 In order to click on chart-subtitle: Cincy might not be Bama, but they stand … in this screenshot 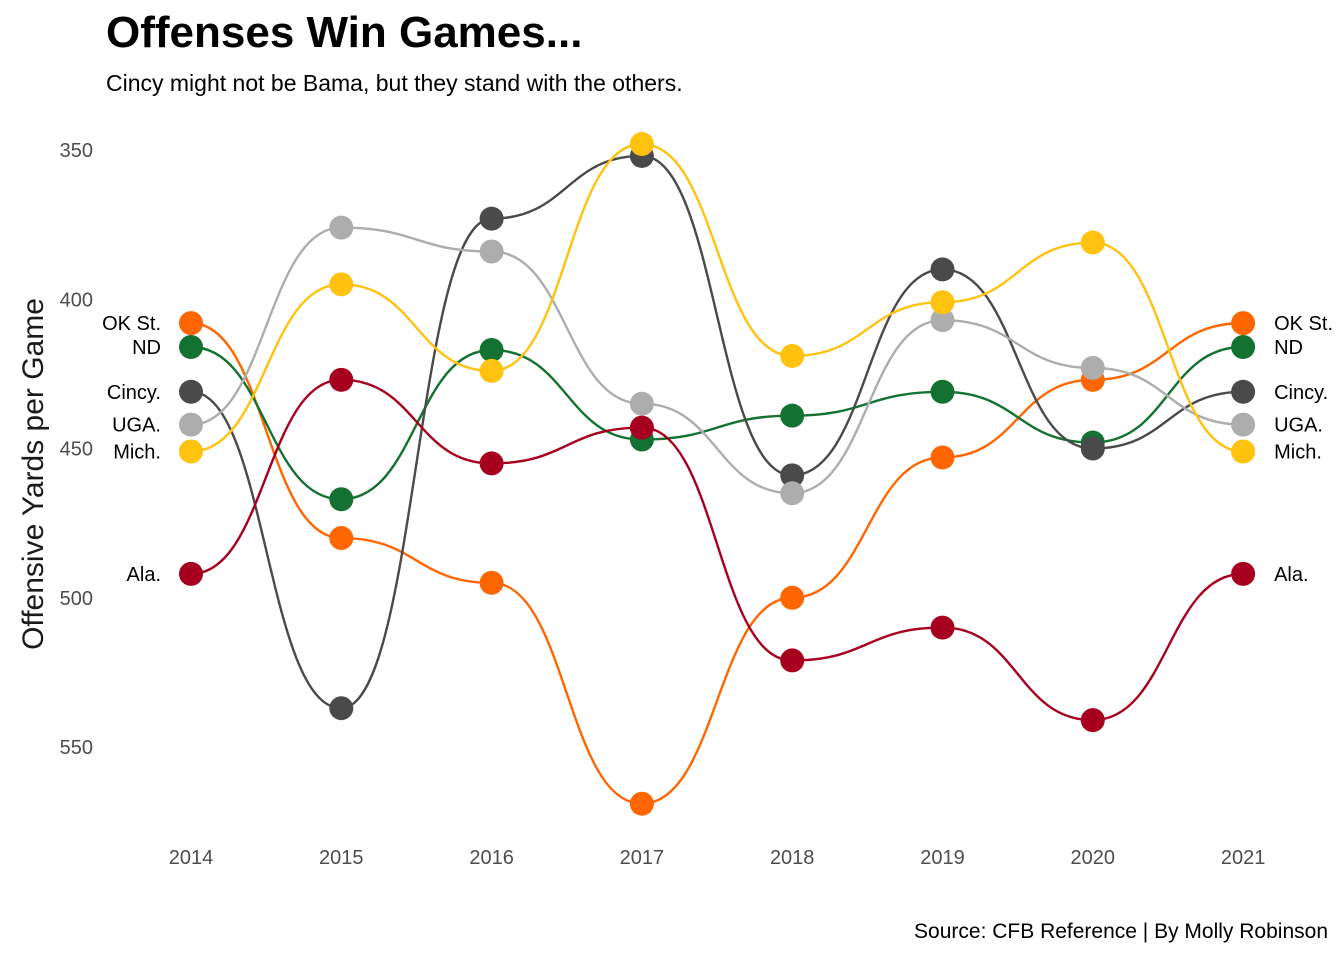, I will do `click(394, 83)`.